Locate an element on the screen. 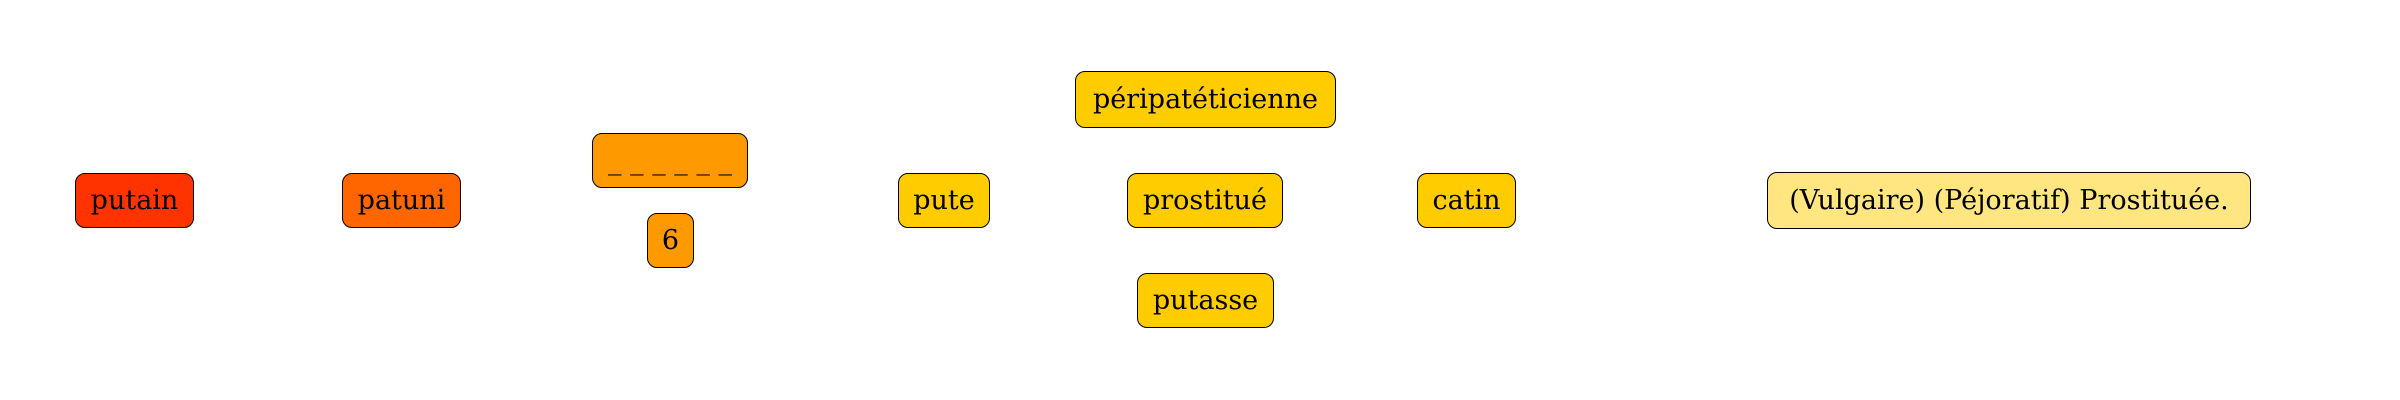 The width and height of the screenshot is (2400, 400). blank-pattern-node: _ _ _ _ _ _ is located at coordinates (670, 160).